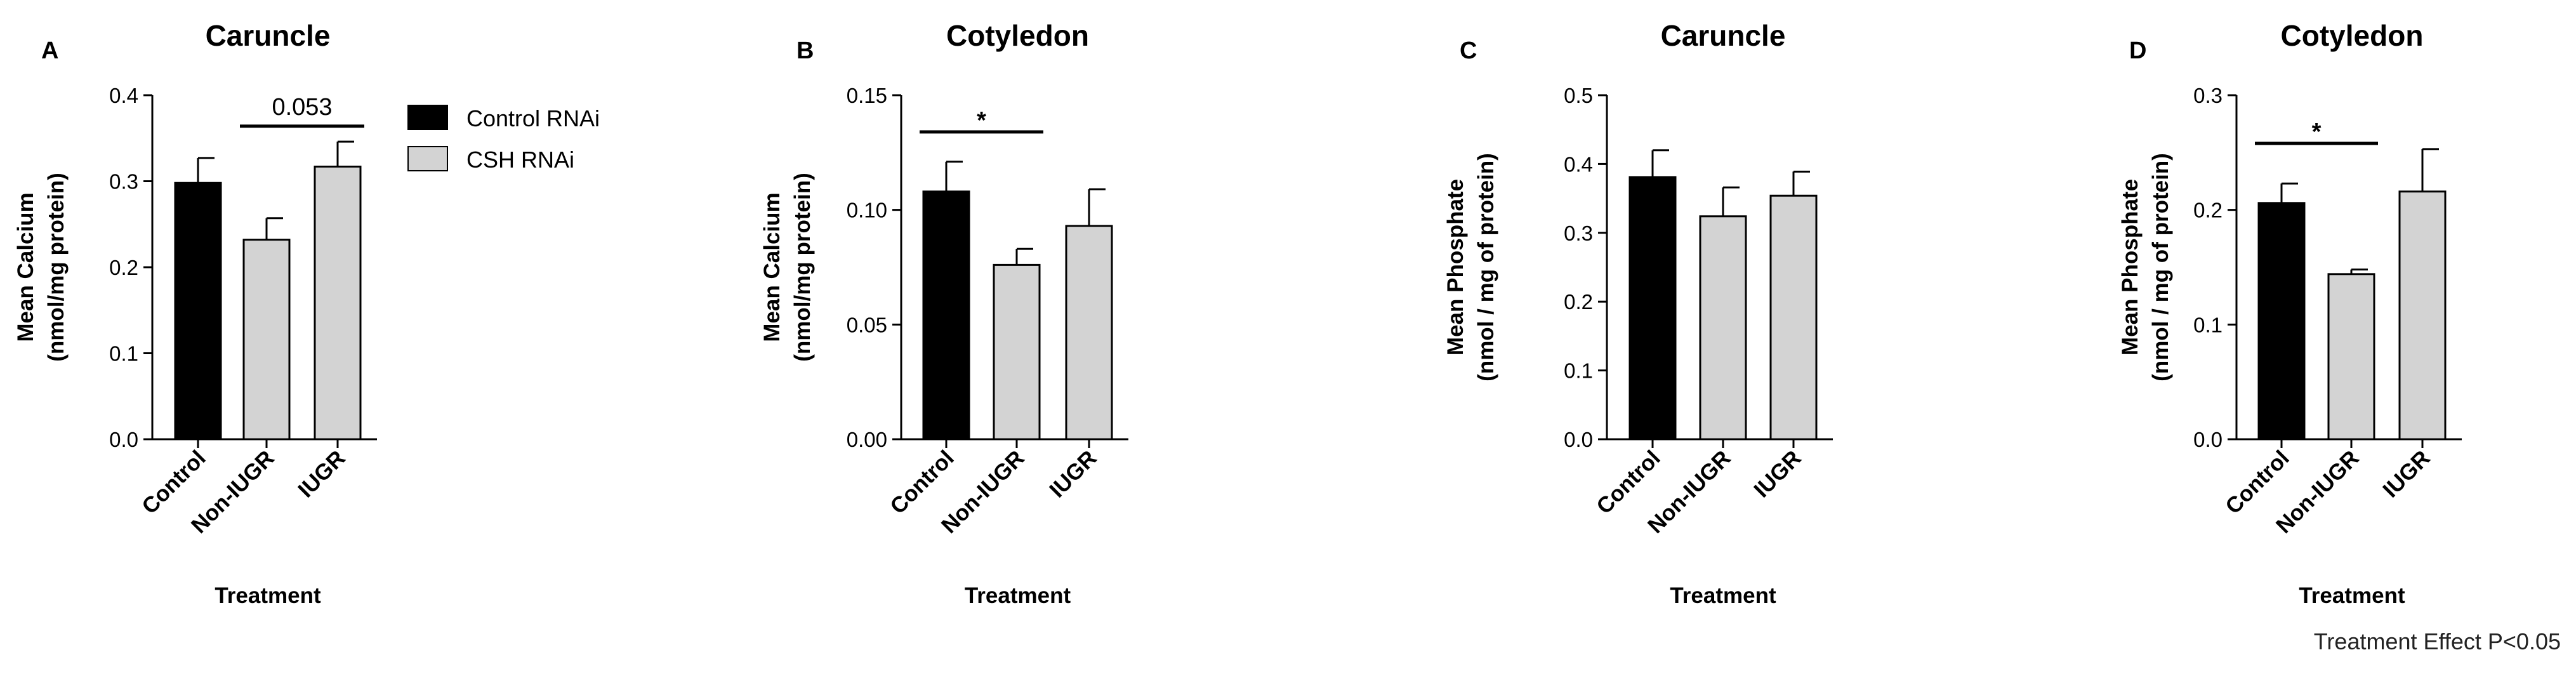 This screenshot has width=2576, height=676. I want to click on bar-a-iugr, so click(338, 303).